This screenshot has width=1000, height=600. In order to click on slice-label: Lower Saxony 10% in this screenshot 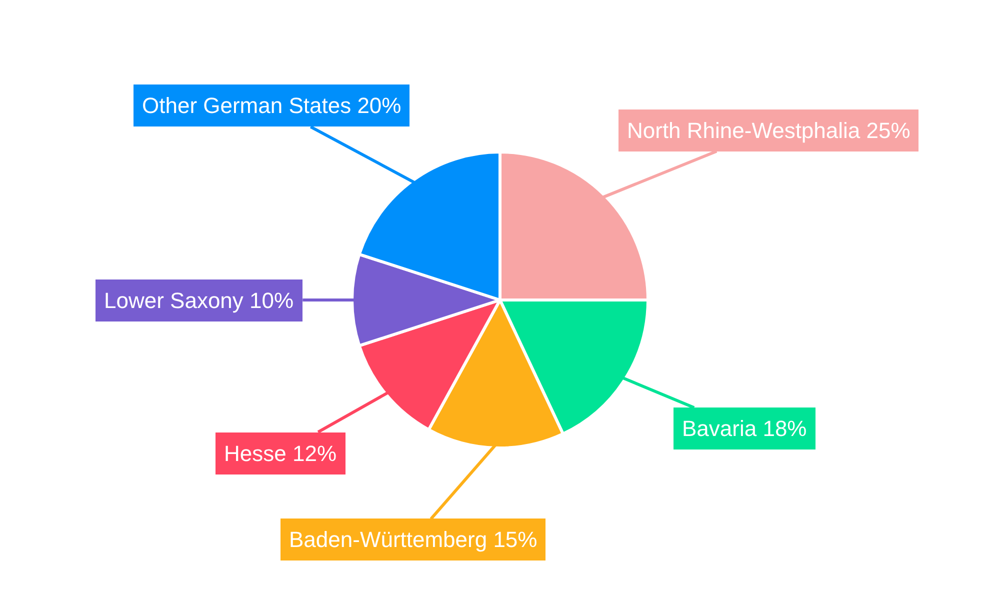, I will do `click(199, 300)`.